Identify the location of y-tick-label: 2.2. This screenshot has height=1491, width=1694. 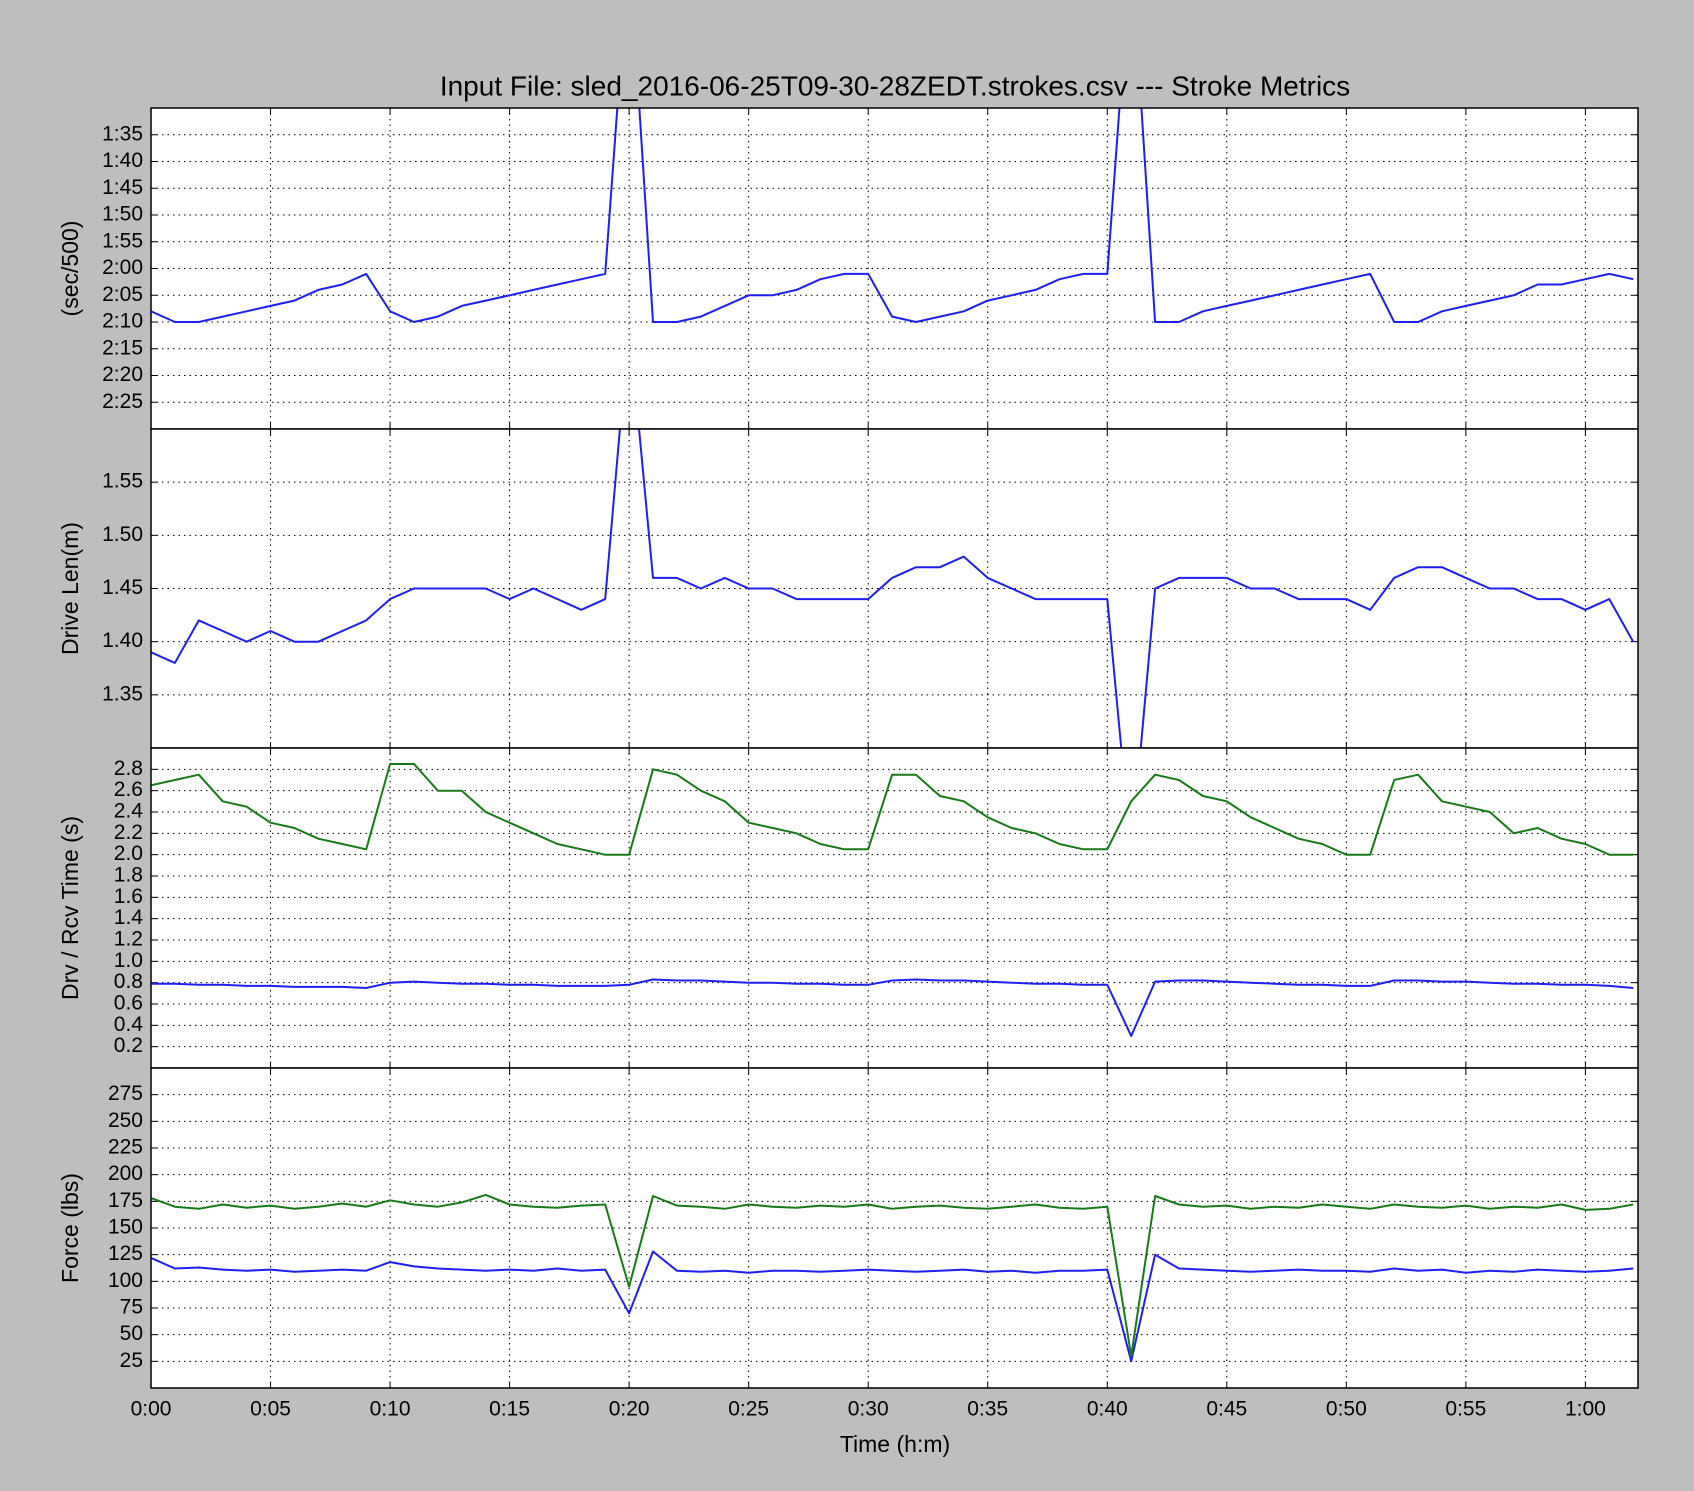
(128, 832).